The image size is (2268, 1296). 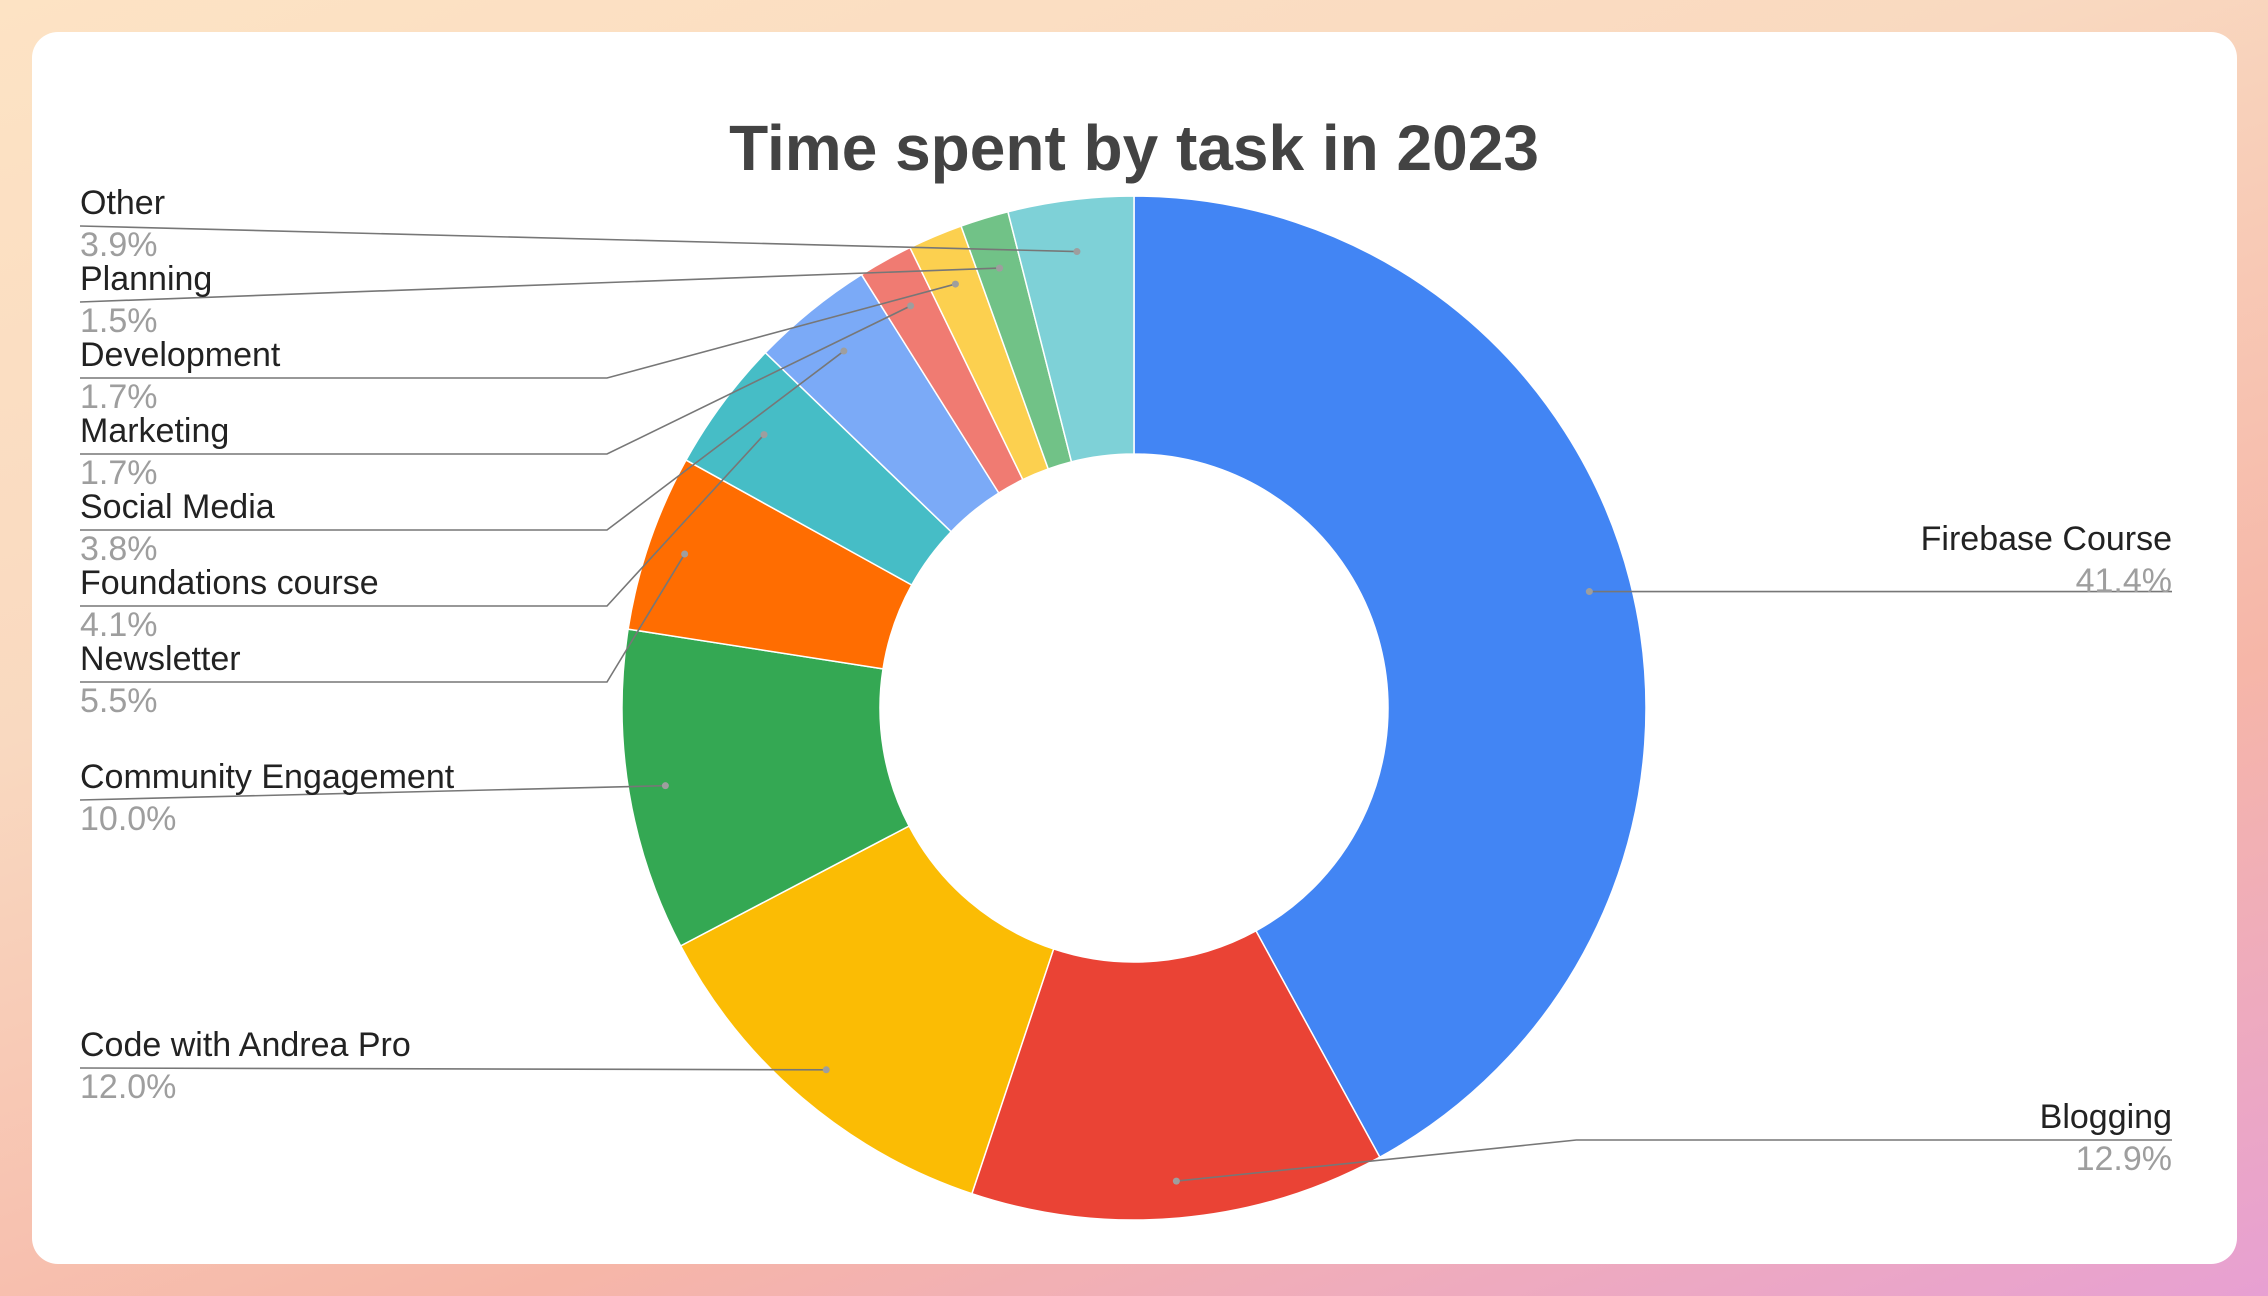 What do you see at coordinates (1176, 1181) in the screenshot?
I see `leader-dot-blogging` at bounding box center [1176, 1181].